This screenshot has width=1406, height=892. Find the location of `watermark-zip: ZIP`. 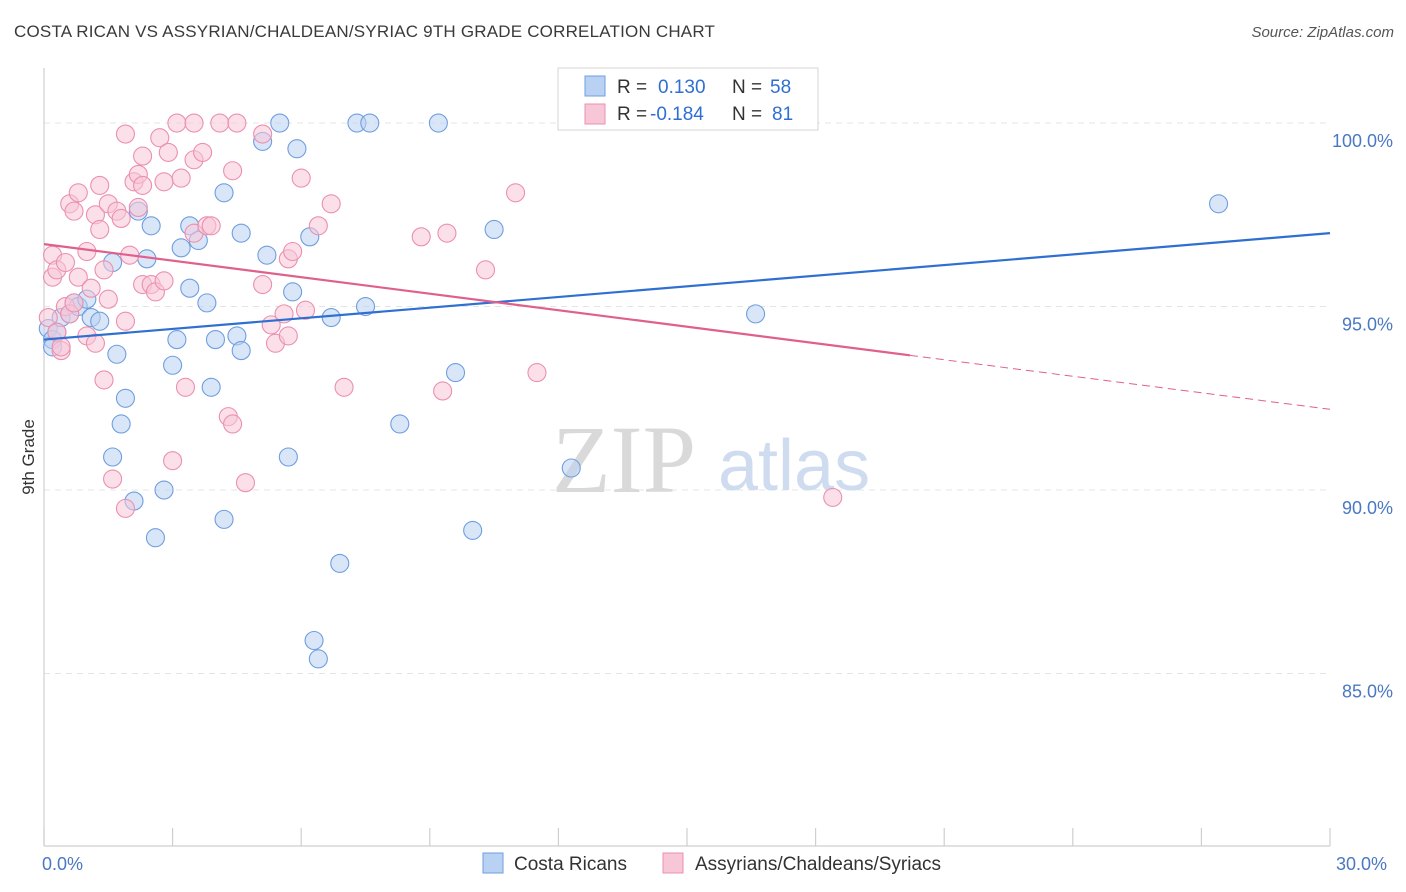

watermark-zip: ZIP is located at coordinates (624, 459).